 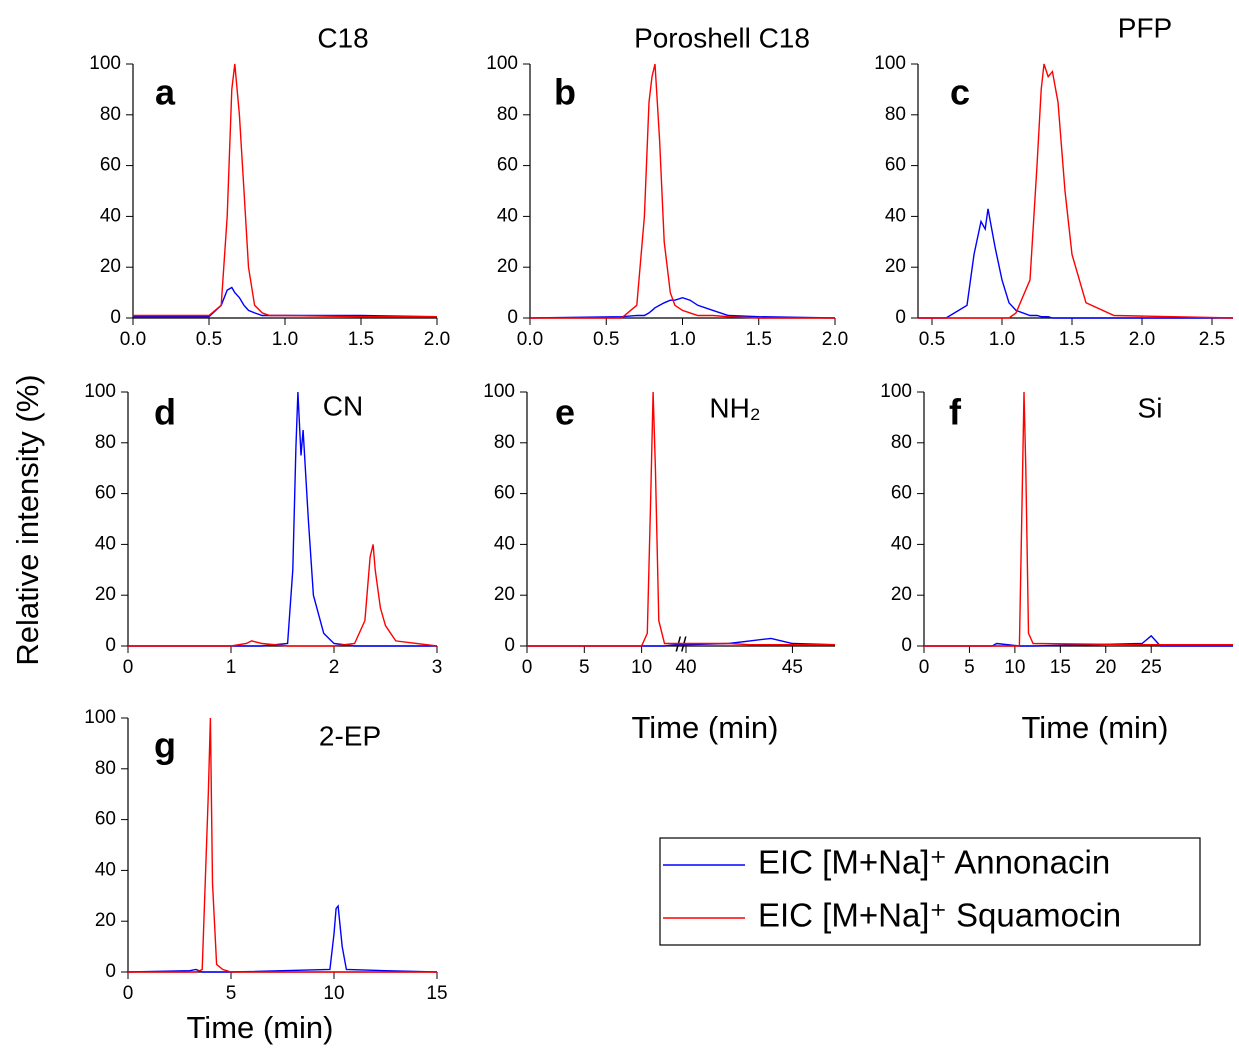 I want to click on panel-label: e, so click(x=565, y=412).